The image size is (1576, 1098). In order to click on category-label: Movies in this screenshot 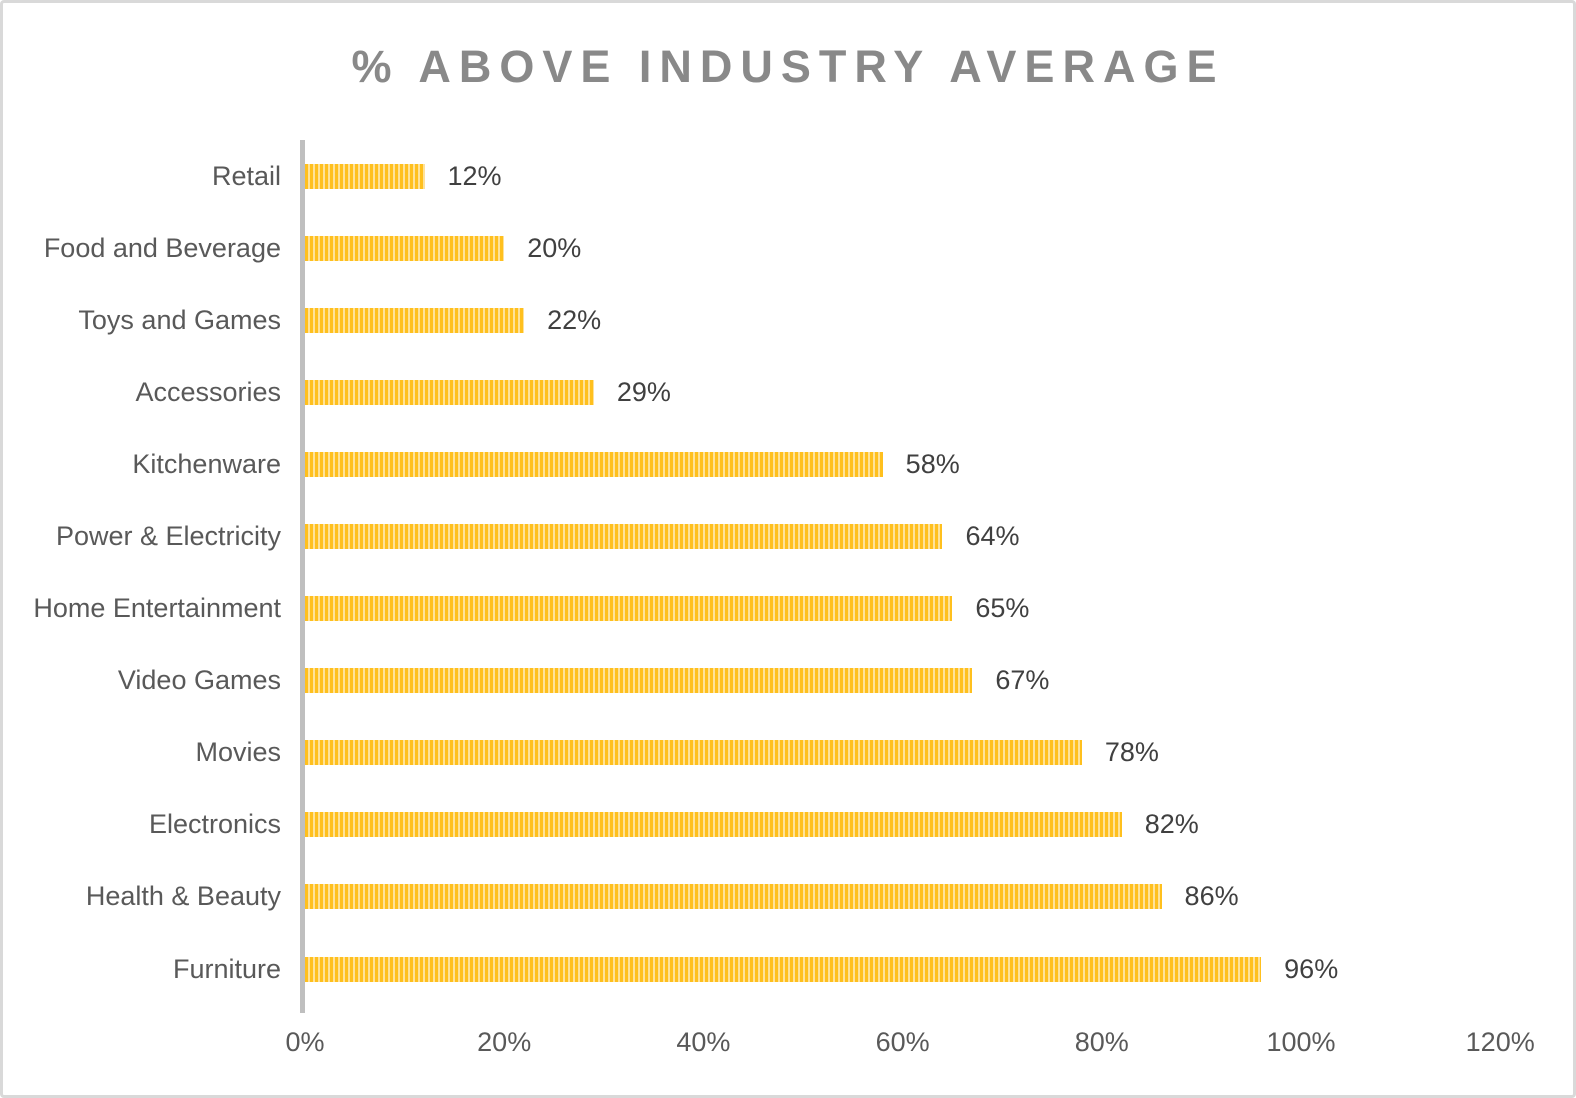, I will do `click(238, 752)`.